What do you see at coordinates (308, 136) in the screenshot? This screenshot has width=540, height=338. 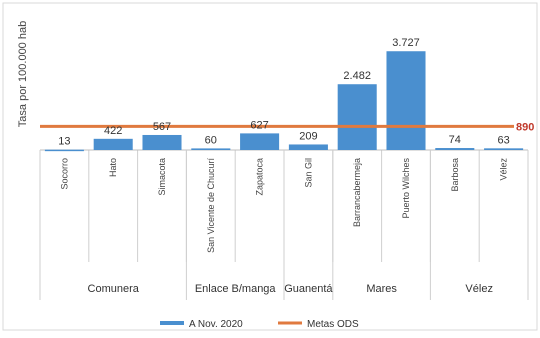 I see `bar-value-label: 209` at bounding box center [308, 136].